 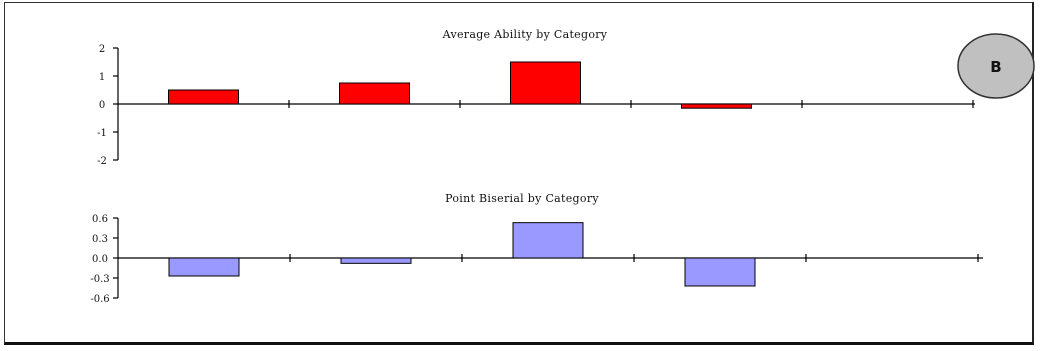 I want to click on badge-b: B, so click(x=996, y=66).